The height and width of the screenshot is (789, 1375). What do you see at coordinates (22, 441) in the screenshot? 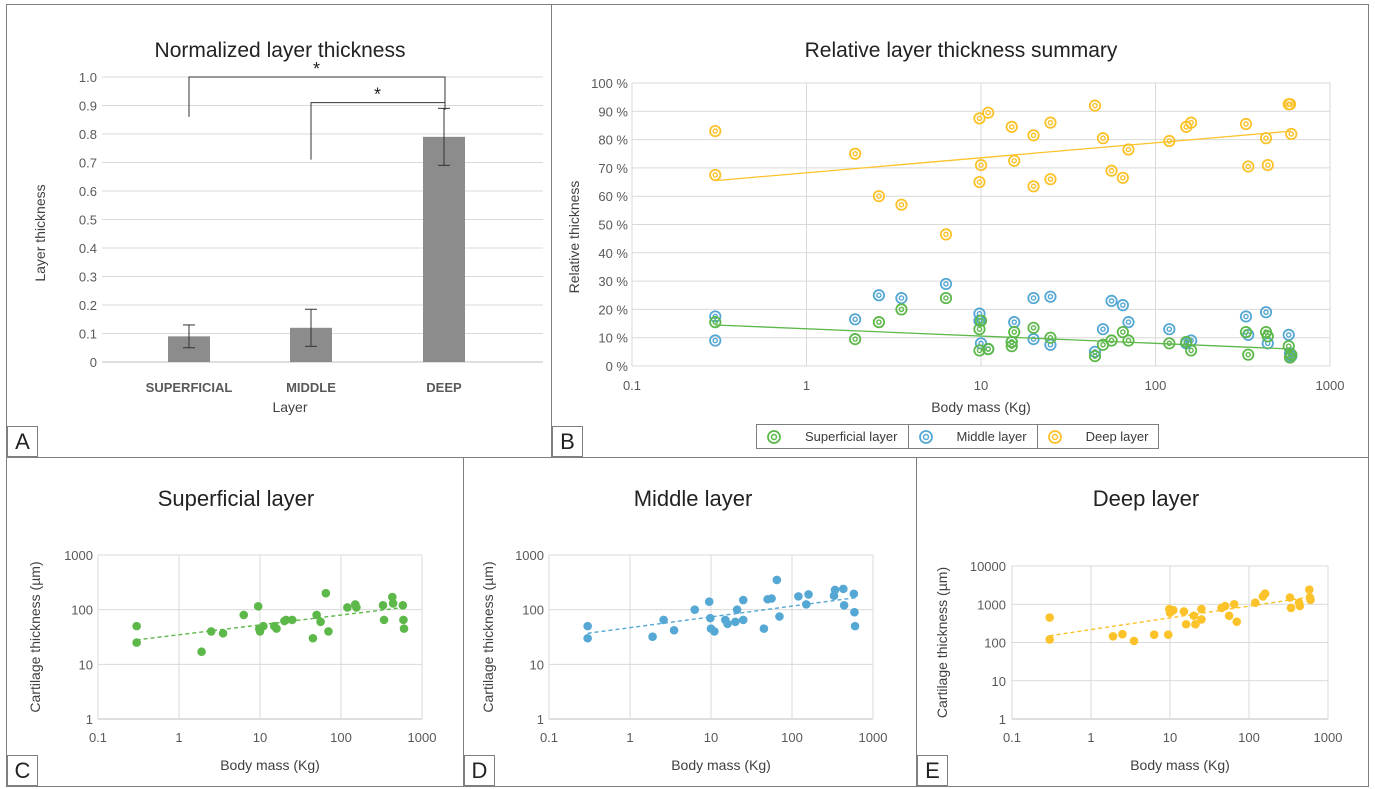
I see `panel-letter: A` at bounding box center [22, 441].